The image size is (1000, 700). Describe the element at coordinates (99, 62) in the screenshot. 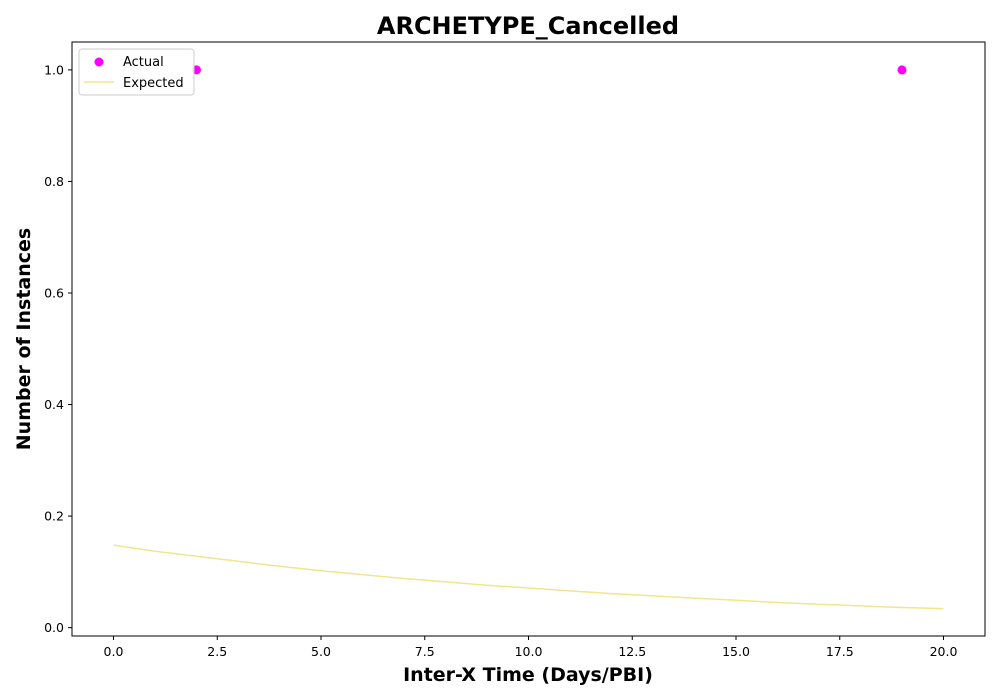

I see `legend-actual-marker` at that location.